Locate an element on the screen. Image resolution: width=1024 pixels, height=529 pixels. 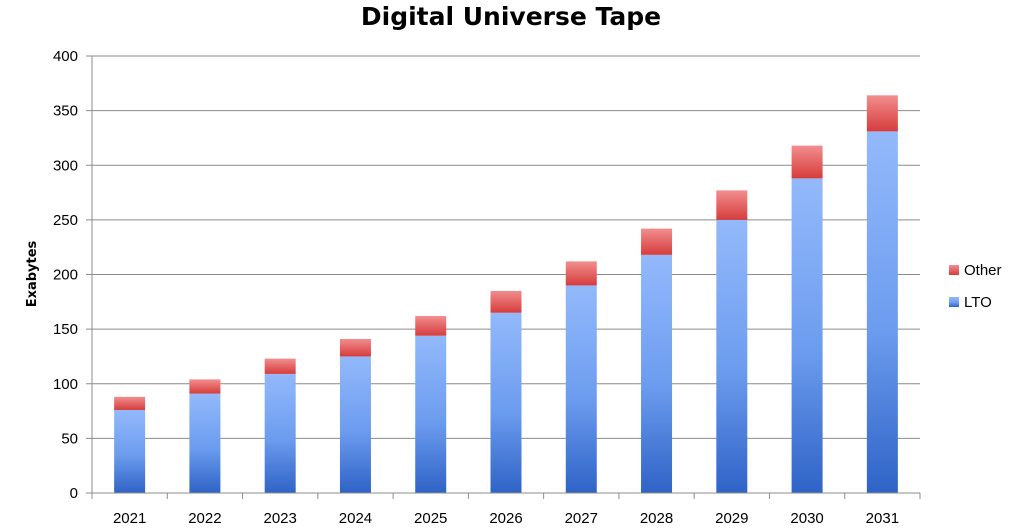
legend-label-lto: LTO is located at coordinates (978, 302).